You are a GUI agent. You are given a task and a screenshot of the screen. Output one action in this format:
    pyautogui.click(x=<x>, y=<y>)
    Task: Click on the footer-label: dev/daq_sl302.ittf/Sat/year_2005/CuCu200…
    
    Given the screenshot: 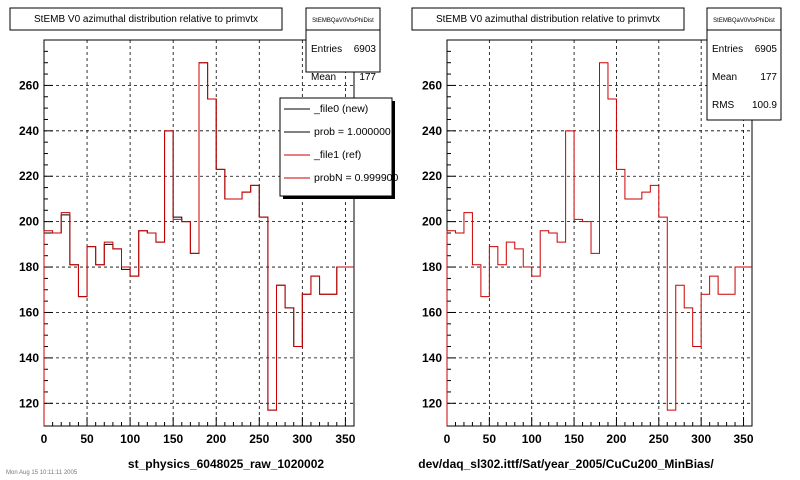 What is the action you would take?
    pyautogui.click(x=566, y=464)
    